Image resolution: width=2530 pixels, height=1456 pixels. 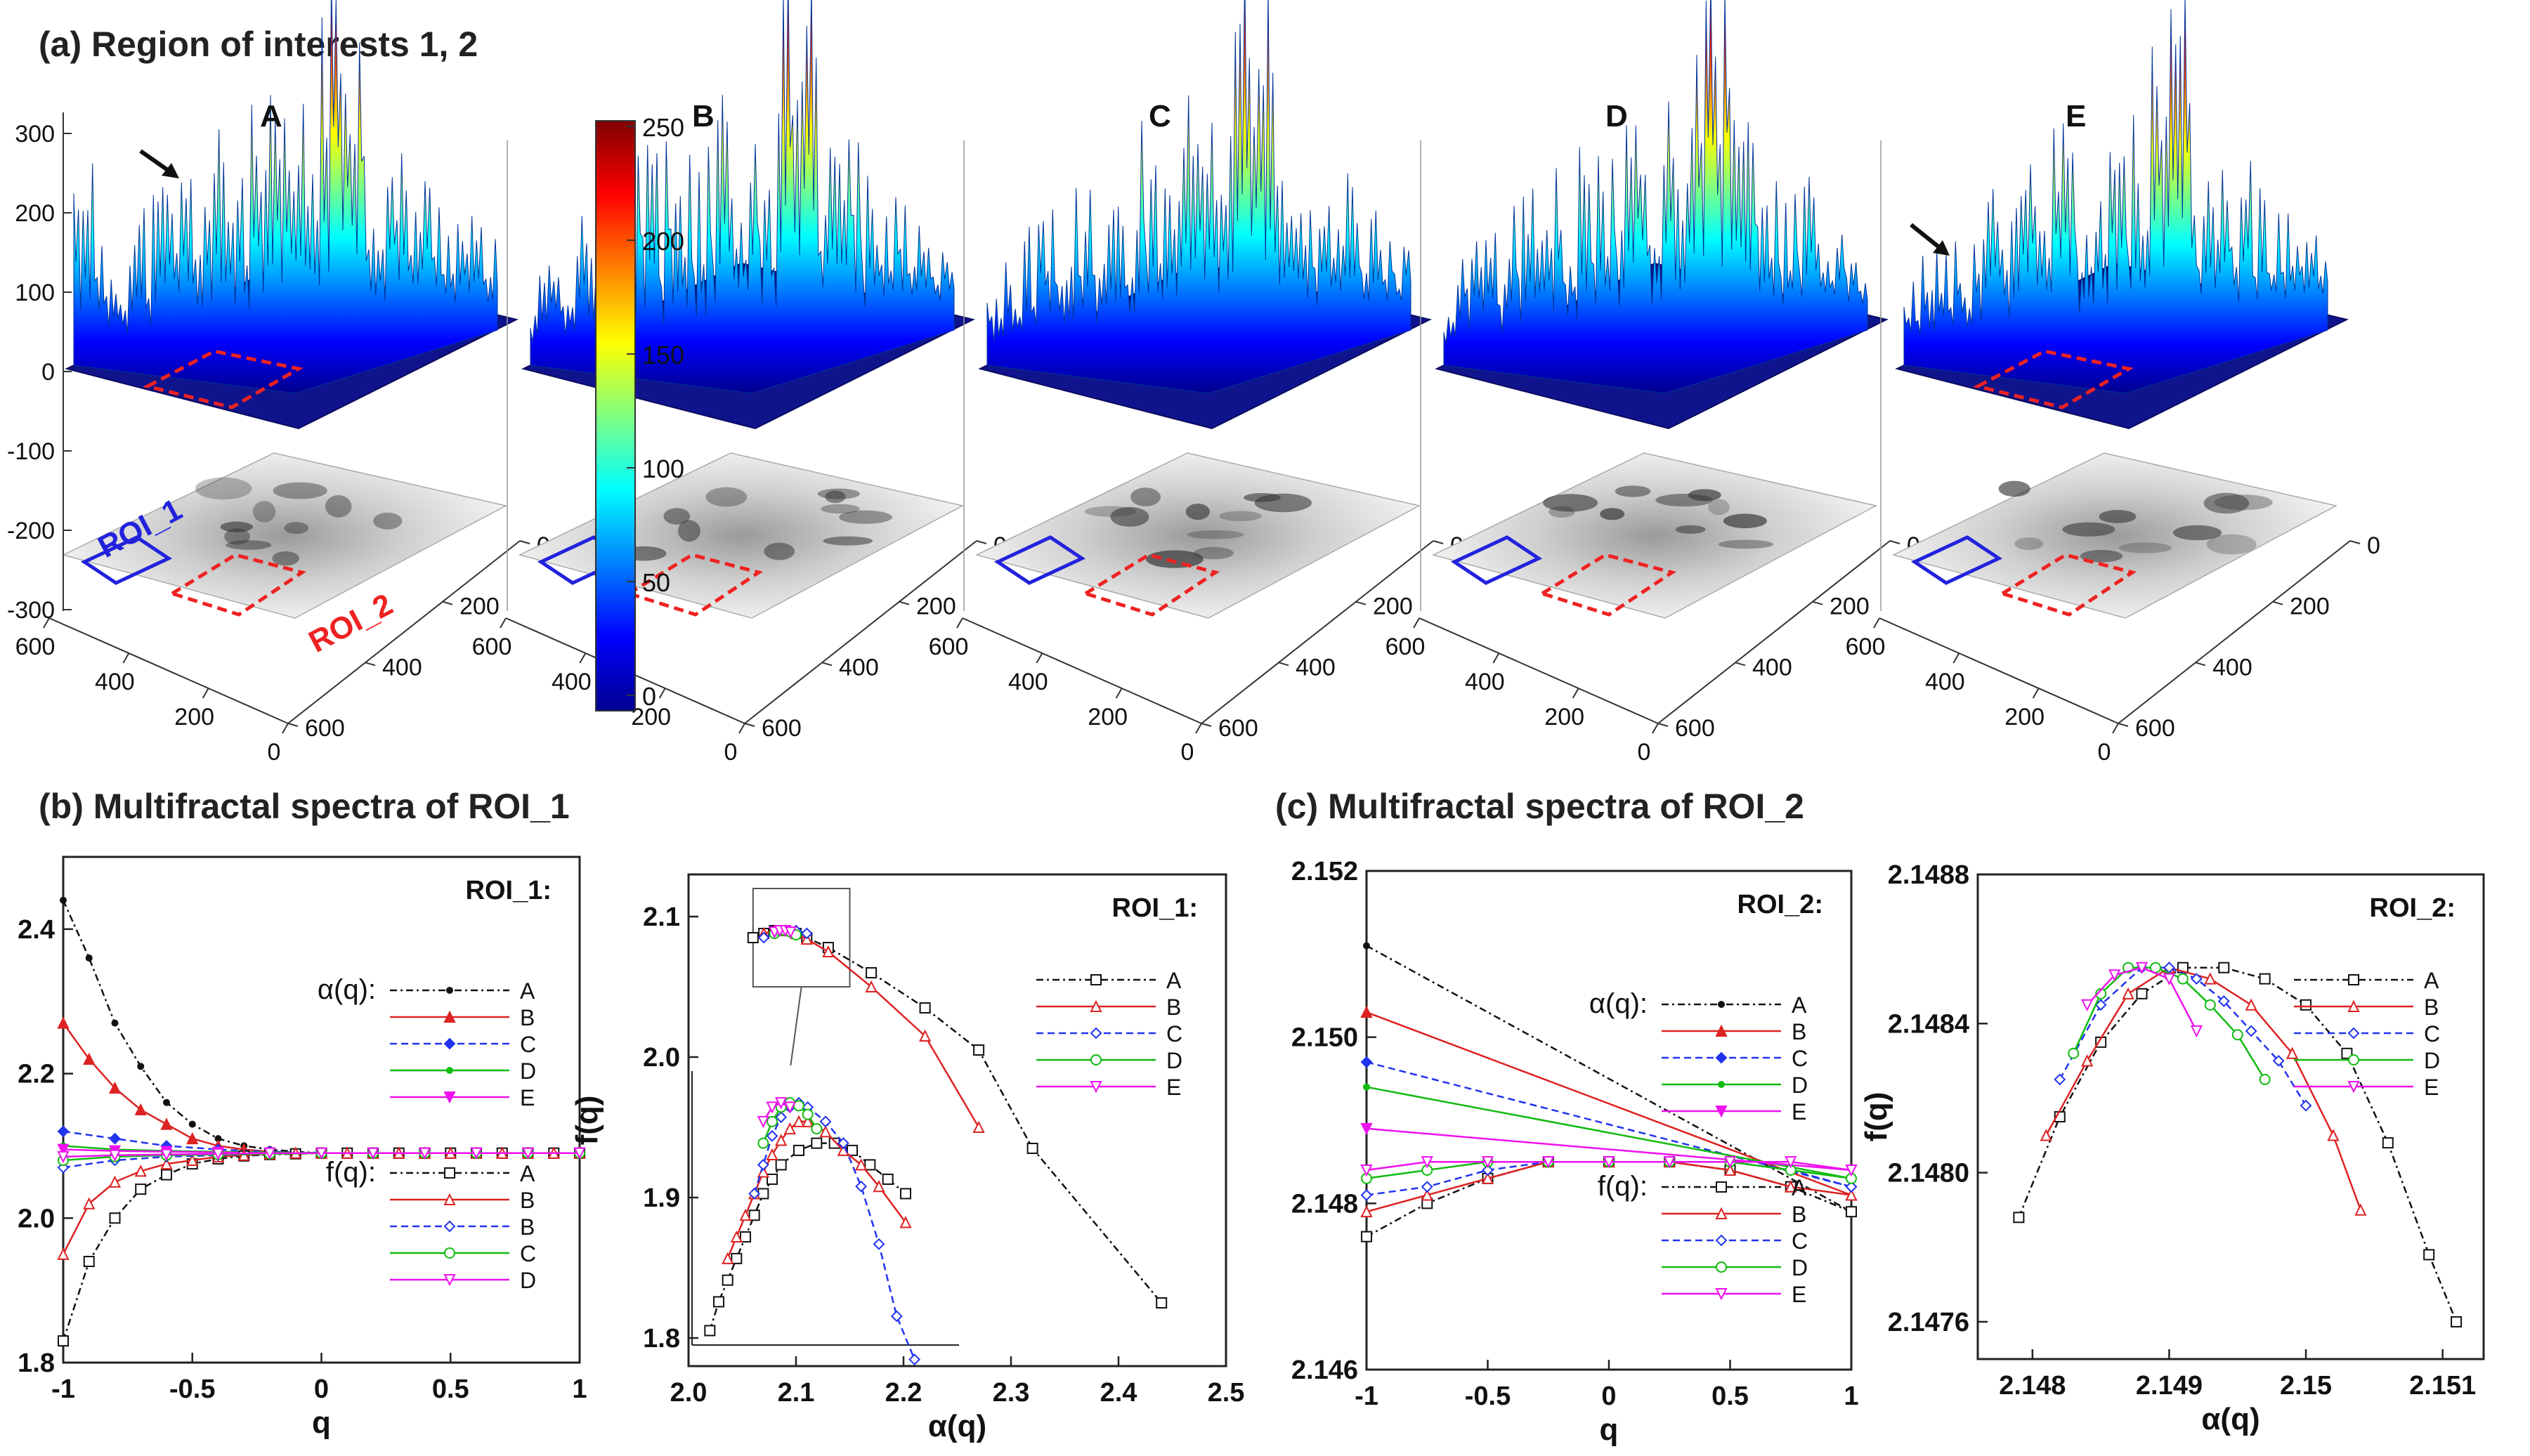 I want to click on y-tick-label: 400, so click(x=402, y=668).